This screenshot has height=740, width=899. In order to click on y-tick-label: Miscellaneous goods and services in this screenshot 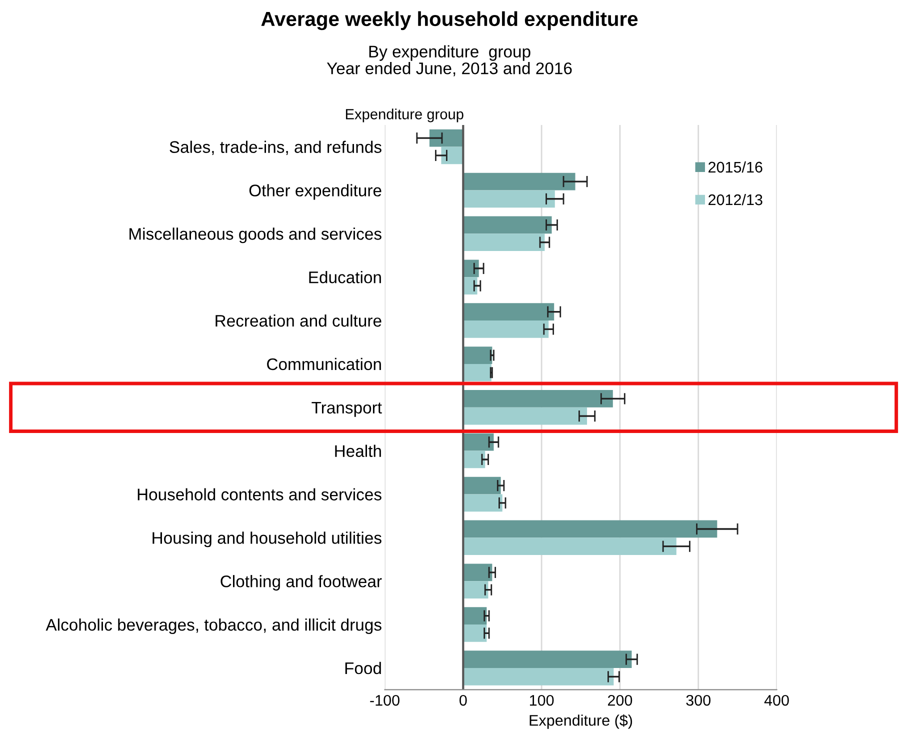, I will do `click(256, 236)`.